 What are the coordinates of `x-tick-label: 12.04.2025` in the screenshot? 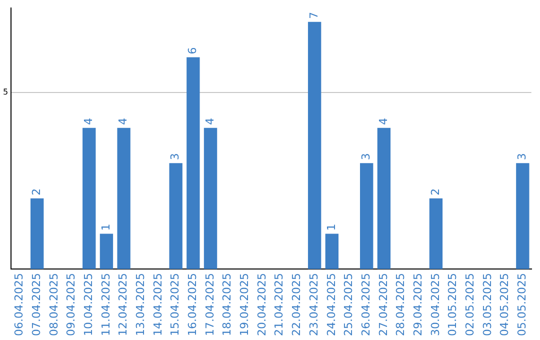 It's located at (123, 304).